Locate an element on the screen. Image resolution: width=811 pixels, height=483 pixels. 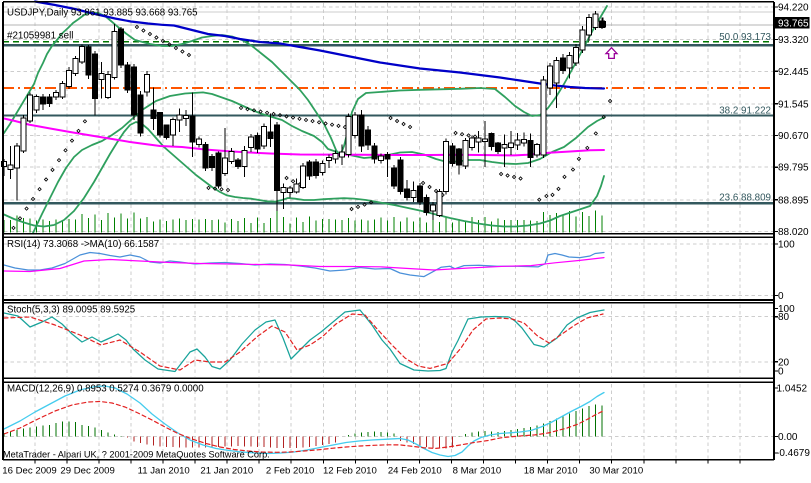
svg-text: 0.00 is located at coordinates (788, 437).